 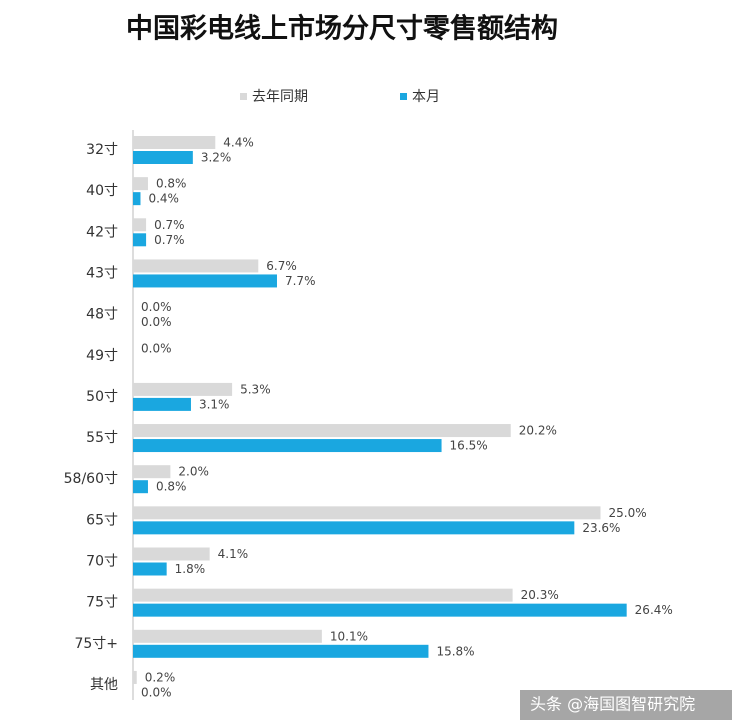 I want to click on value-label: 23.6%, so click(x=601, y=528).